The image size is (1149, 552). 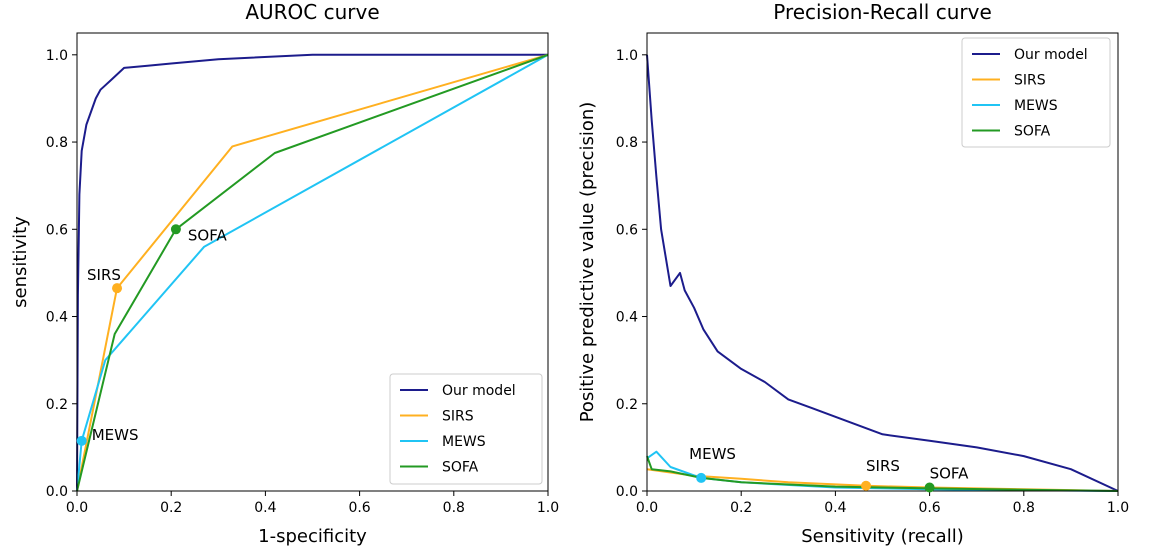 What do you see at coordinates (265, 508) in the screenshot?
I see `auroc-xtick-label: 0.4` at bounding box center [265, 508].